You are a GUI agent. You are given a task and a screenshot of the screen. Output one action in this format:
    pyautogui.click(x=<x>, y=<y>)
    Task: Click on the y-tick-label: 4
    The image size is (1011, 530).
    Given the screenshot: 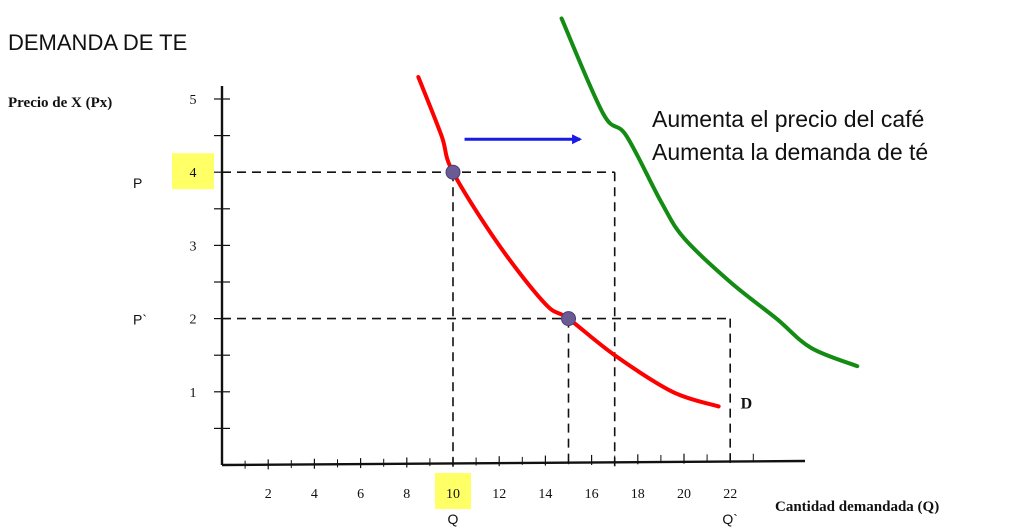 What is the action you would take?
    pyautogui.click(x=193, y=173)
    